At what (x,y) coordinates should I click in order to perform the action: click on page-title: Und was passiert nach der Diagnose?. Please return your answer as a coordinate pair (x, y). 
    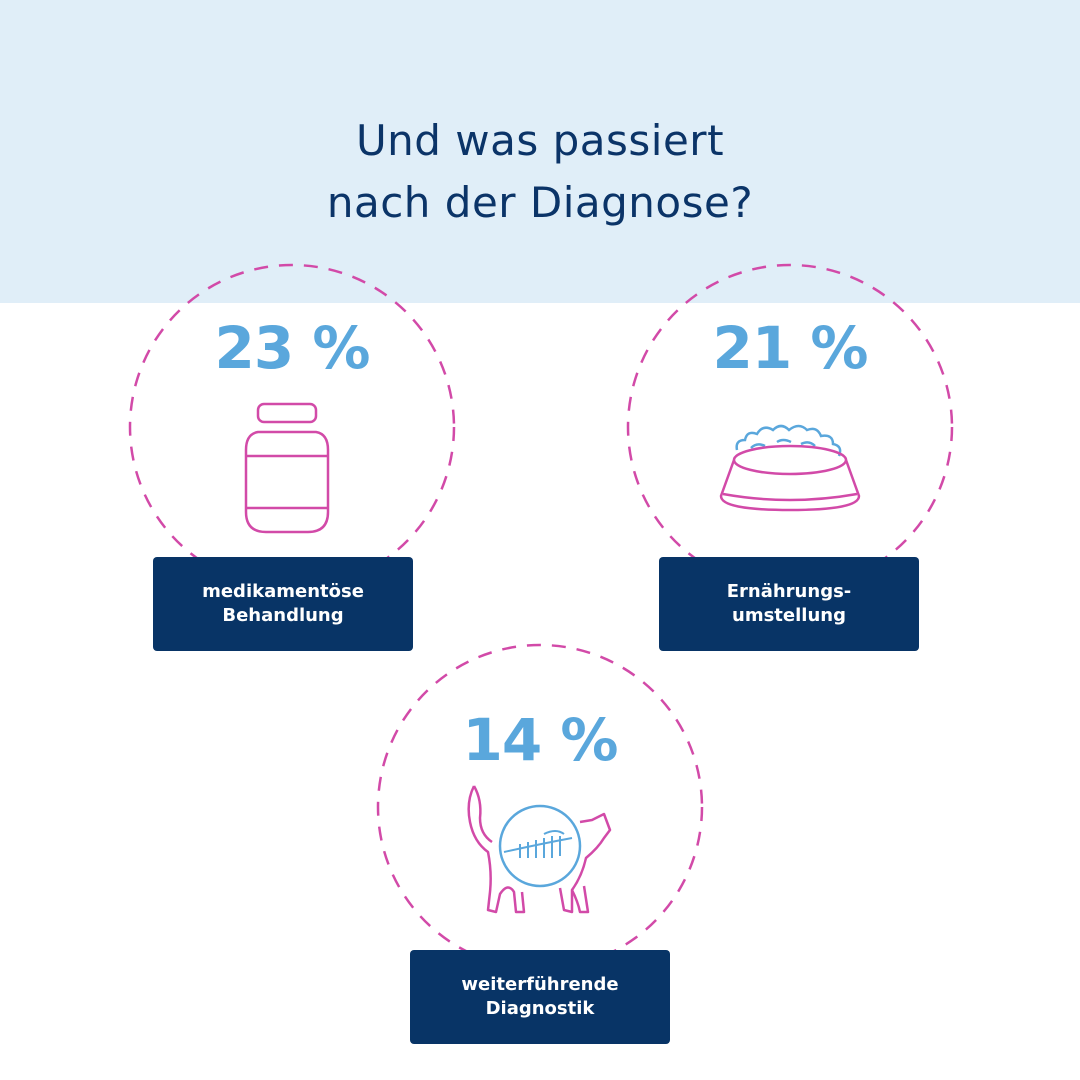
    Looking at the image, I should click on (540, 172).